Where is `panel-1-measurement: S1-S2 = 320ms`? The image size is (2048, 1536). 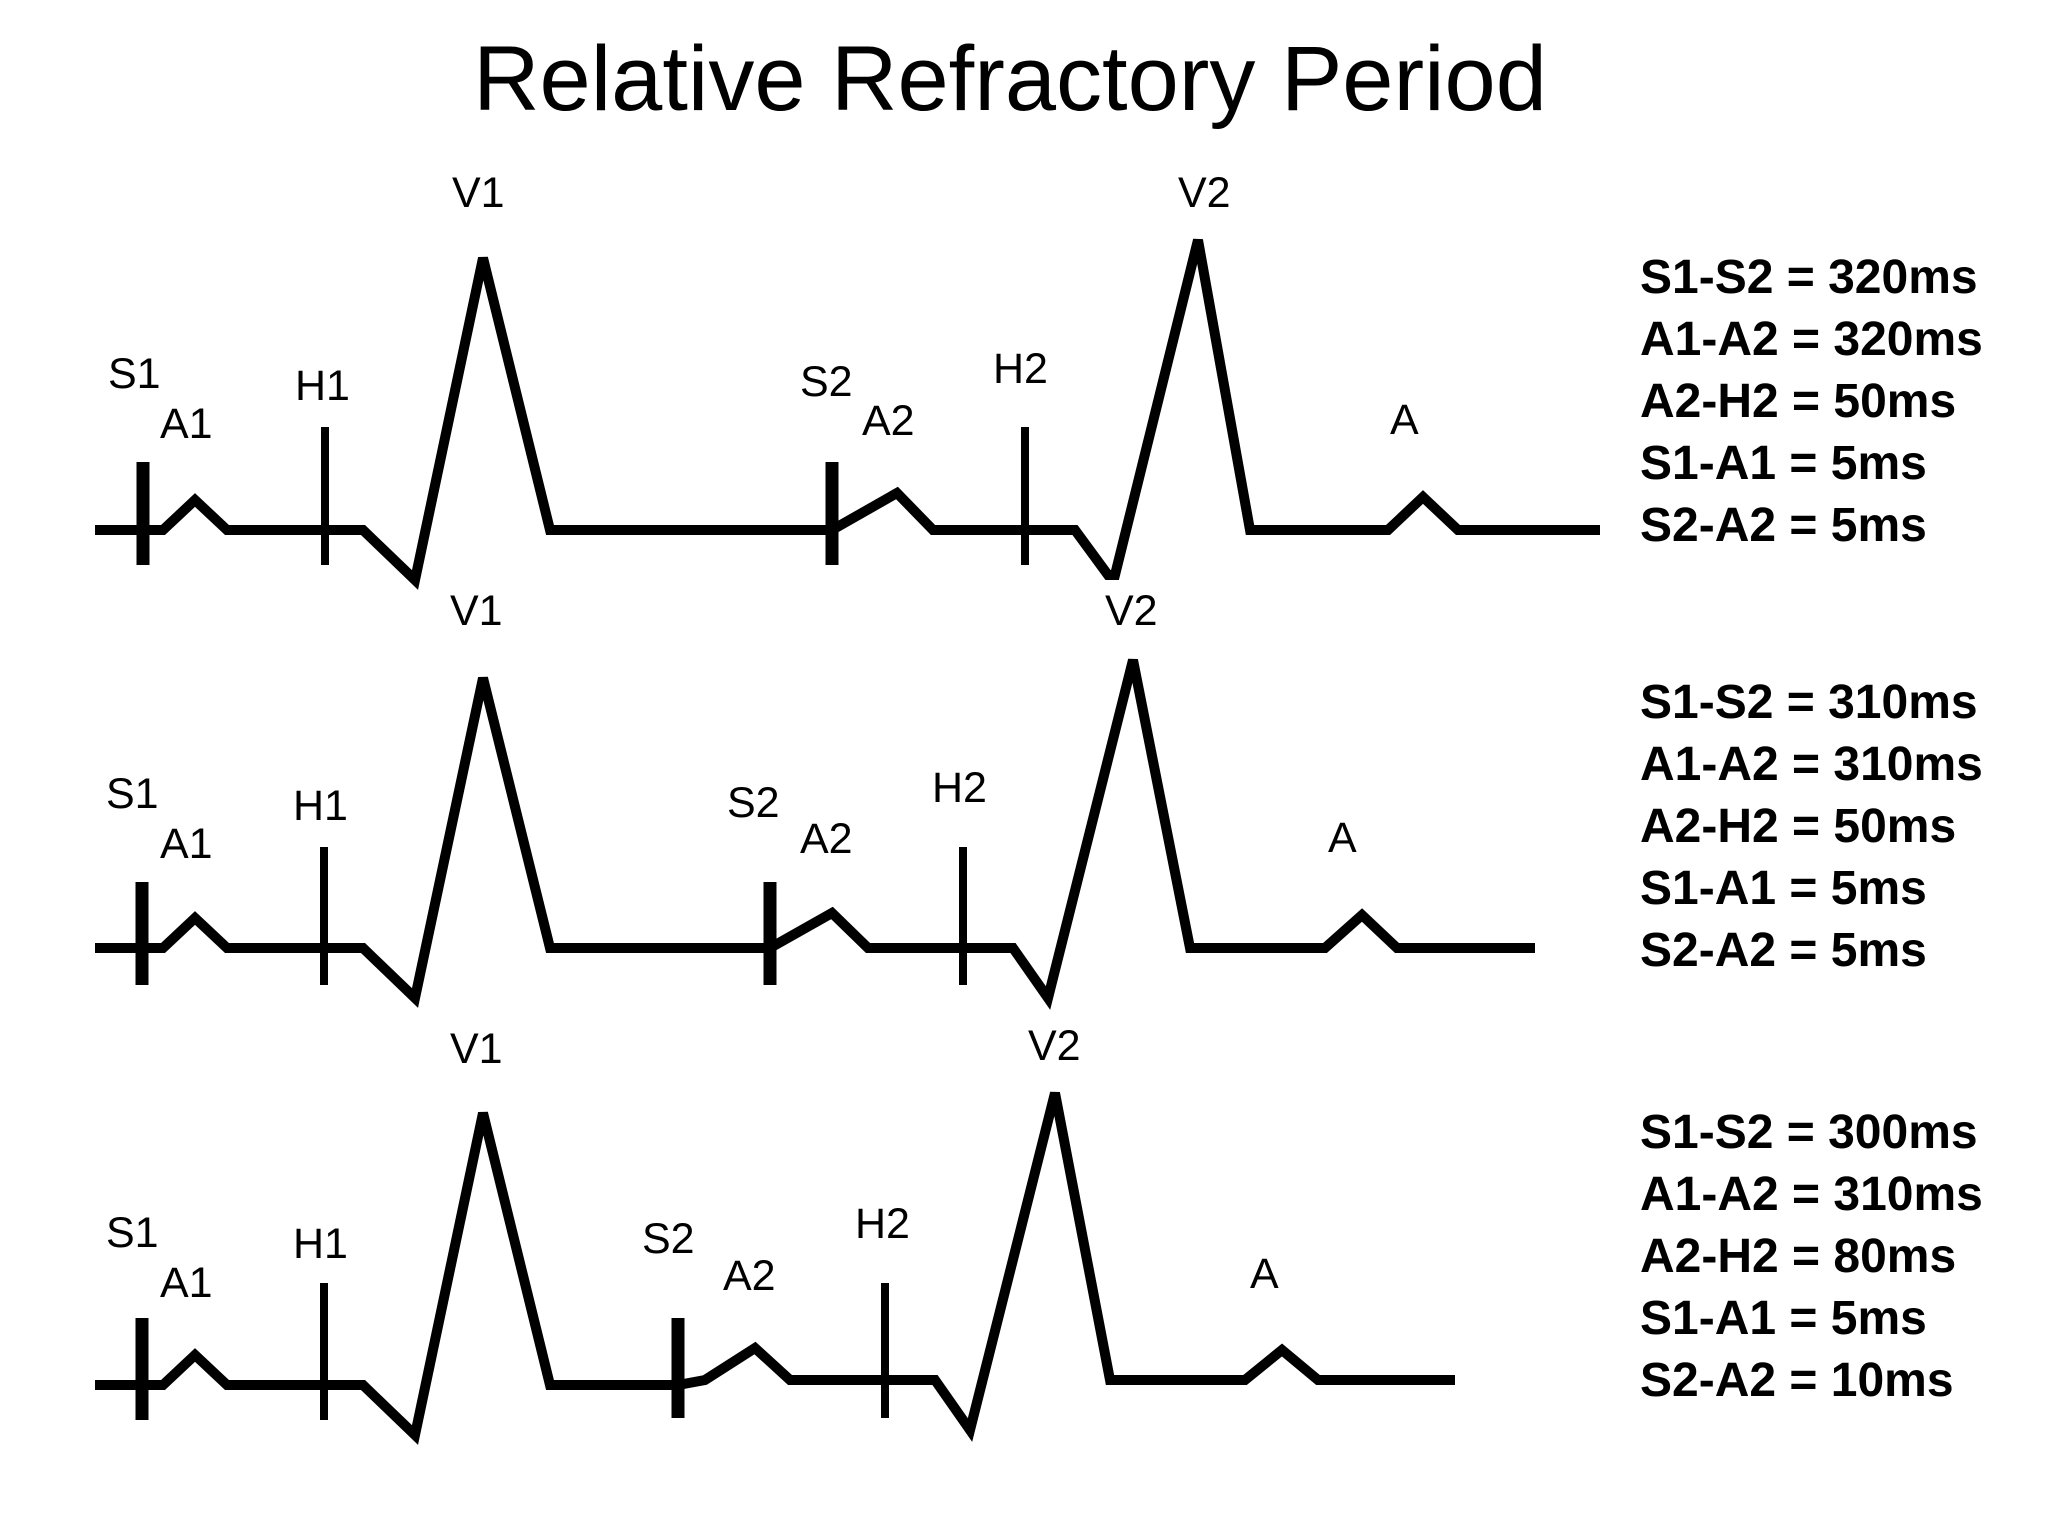 panel-1-measurement: S1-S2 = 320ms is located at coordinates (1809, 277).